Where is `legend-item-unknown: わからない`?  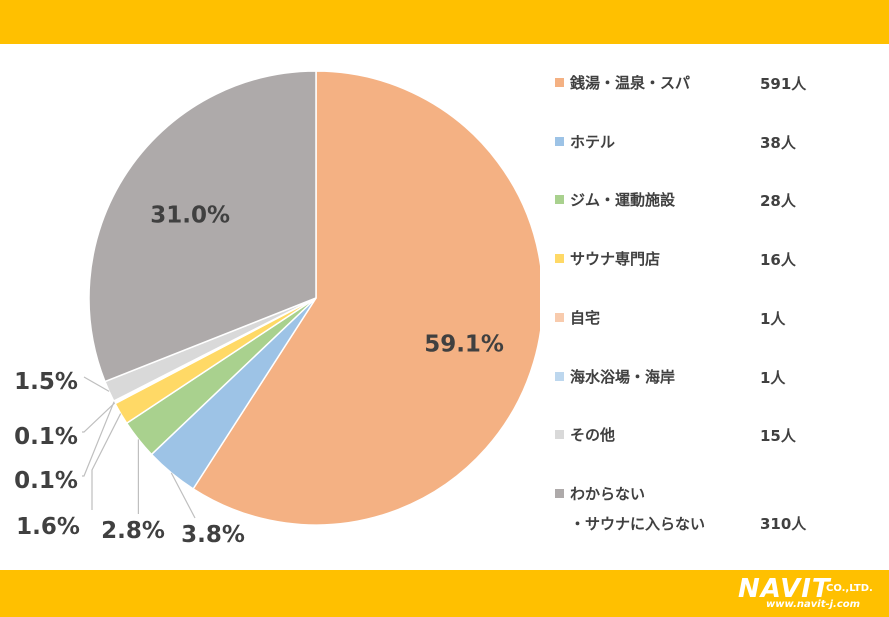 legend-item-unknown: わからない is located at coordinates (600, 493).